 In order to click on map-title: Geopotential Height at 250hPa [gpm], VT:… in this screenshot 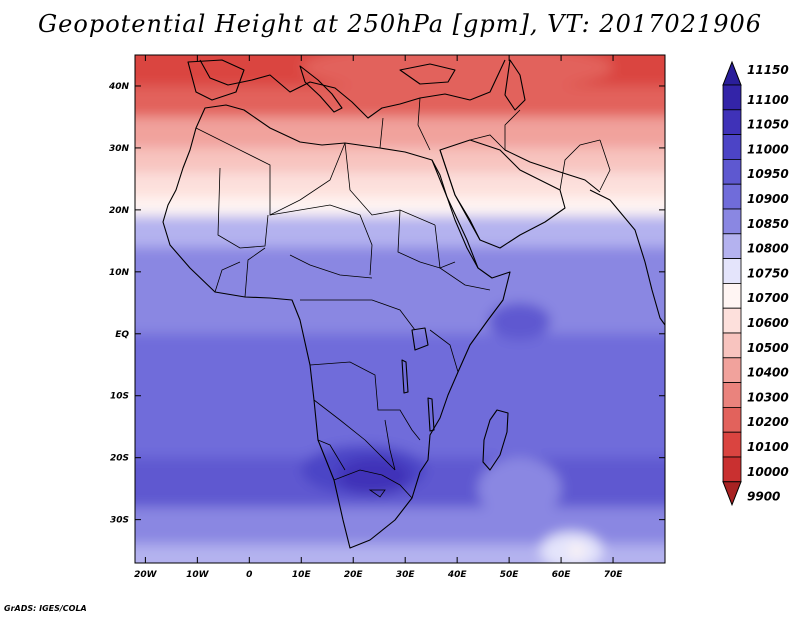, I will do `click(400, 24)`.